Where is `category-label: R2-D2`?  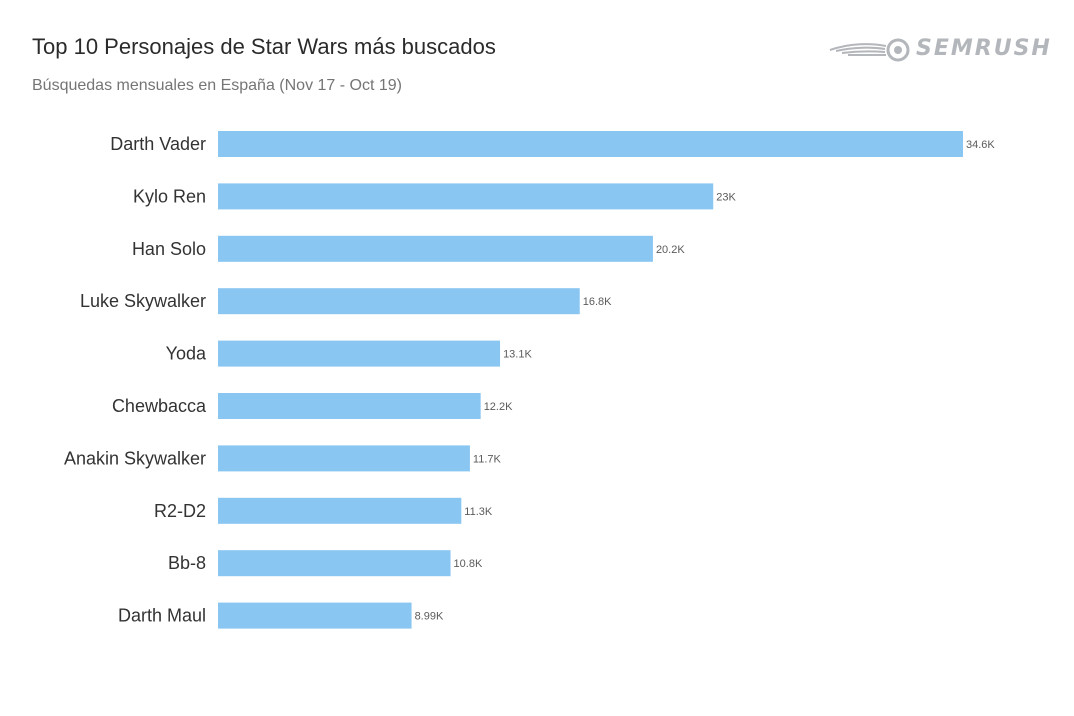
category-label: R2-D2 is located at coordinates (180, 511).